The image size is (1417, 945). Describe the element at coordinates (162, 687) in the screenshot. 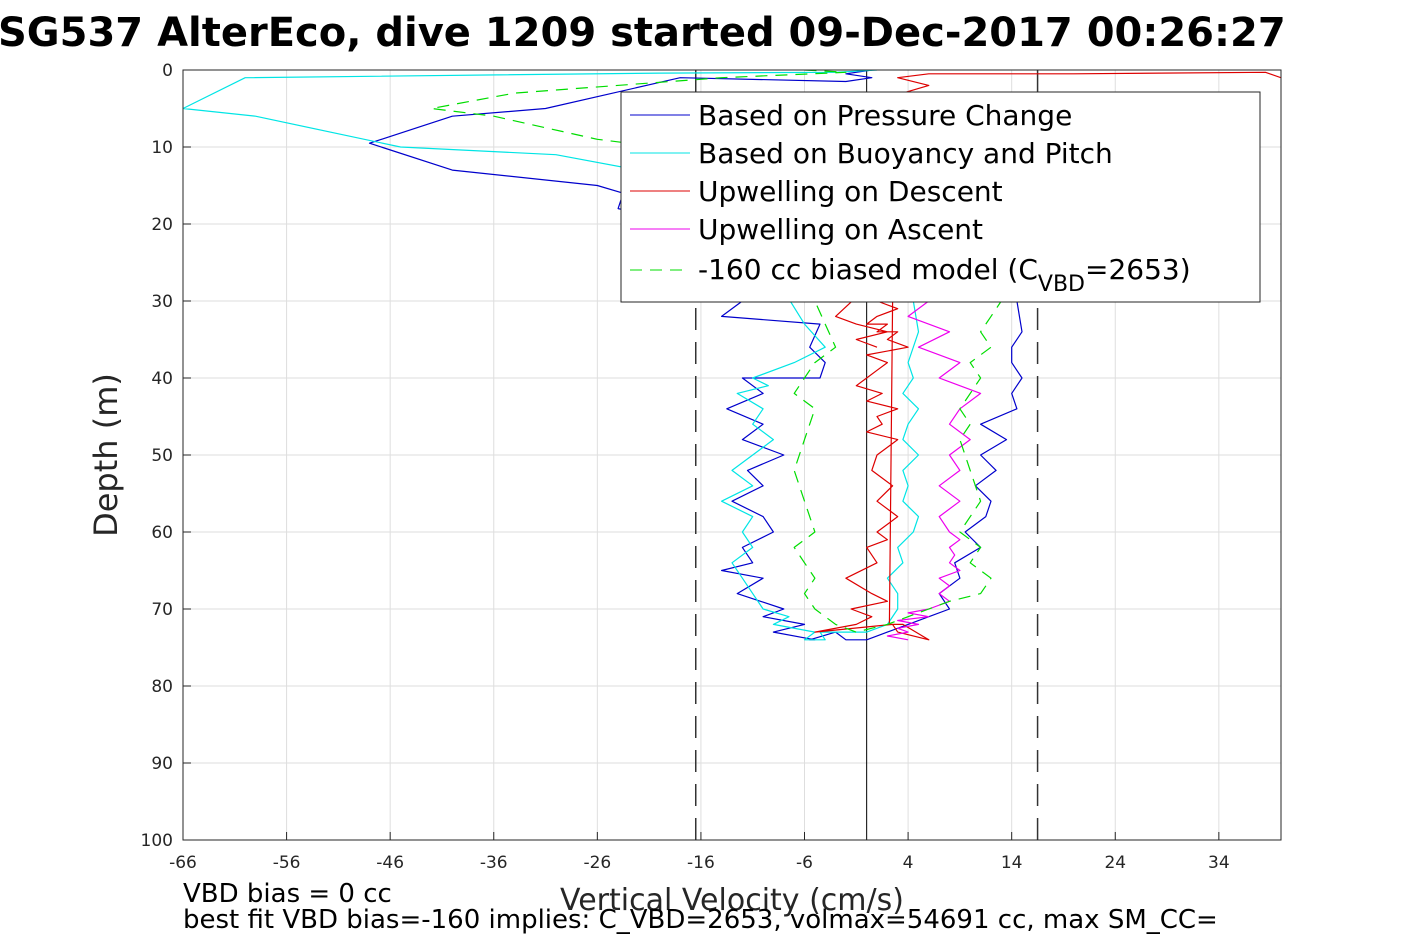

I see `y-tick-label: 80` at that location.